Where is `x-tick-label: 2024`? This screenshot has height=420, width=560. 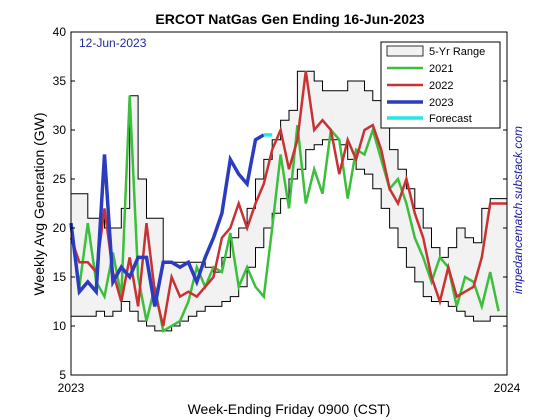
x-tick-label: 2024 is located at coordinates (507, 388).